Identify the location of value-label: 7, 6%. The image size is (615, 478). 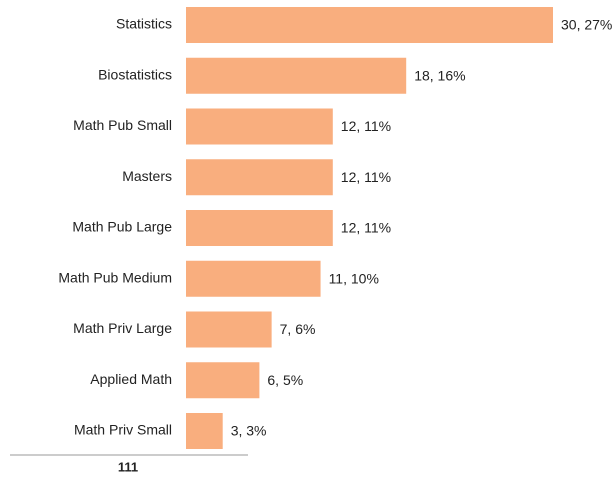
(298, 329).